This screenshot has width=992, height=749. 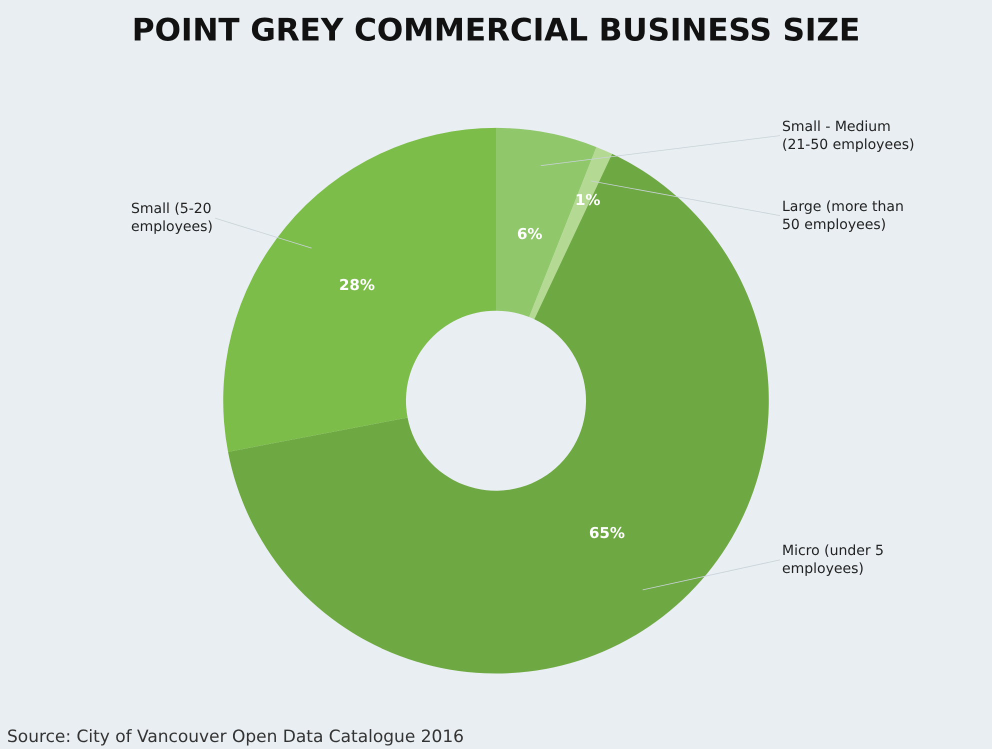 What do you see at coordinates (607, 533) in the screenshot?
I see `data-label: 65%` at bounding box center [607, 533].